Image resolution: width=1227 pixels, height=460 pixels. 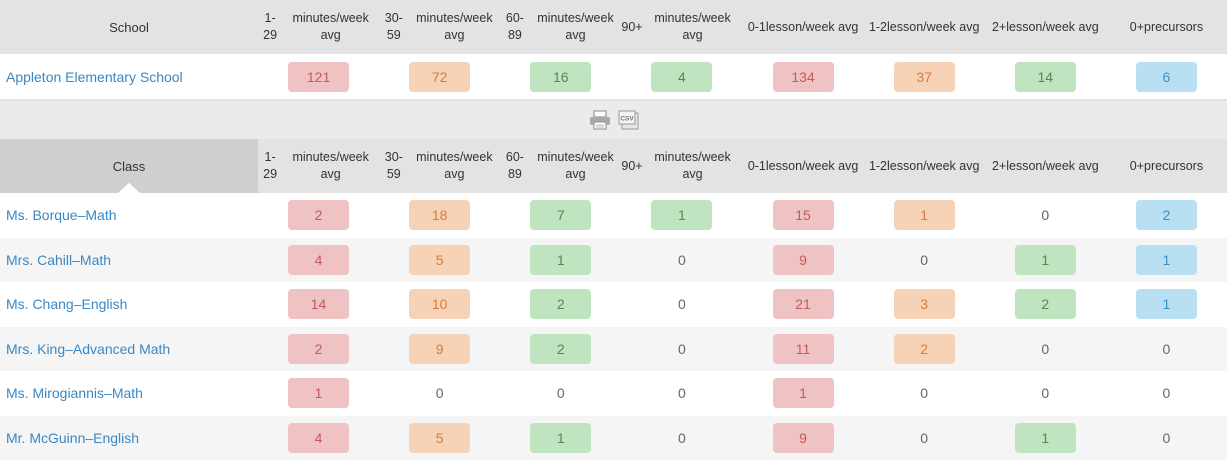 I want to click on table-cell: 10, so click(x=439, y=304).